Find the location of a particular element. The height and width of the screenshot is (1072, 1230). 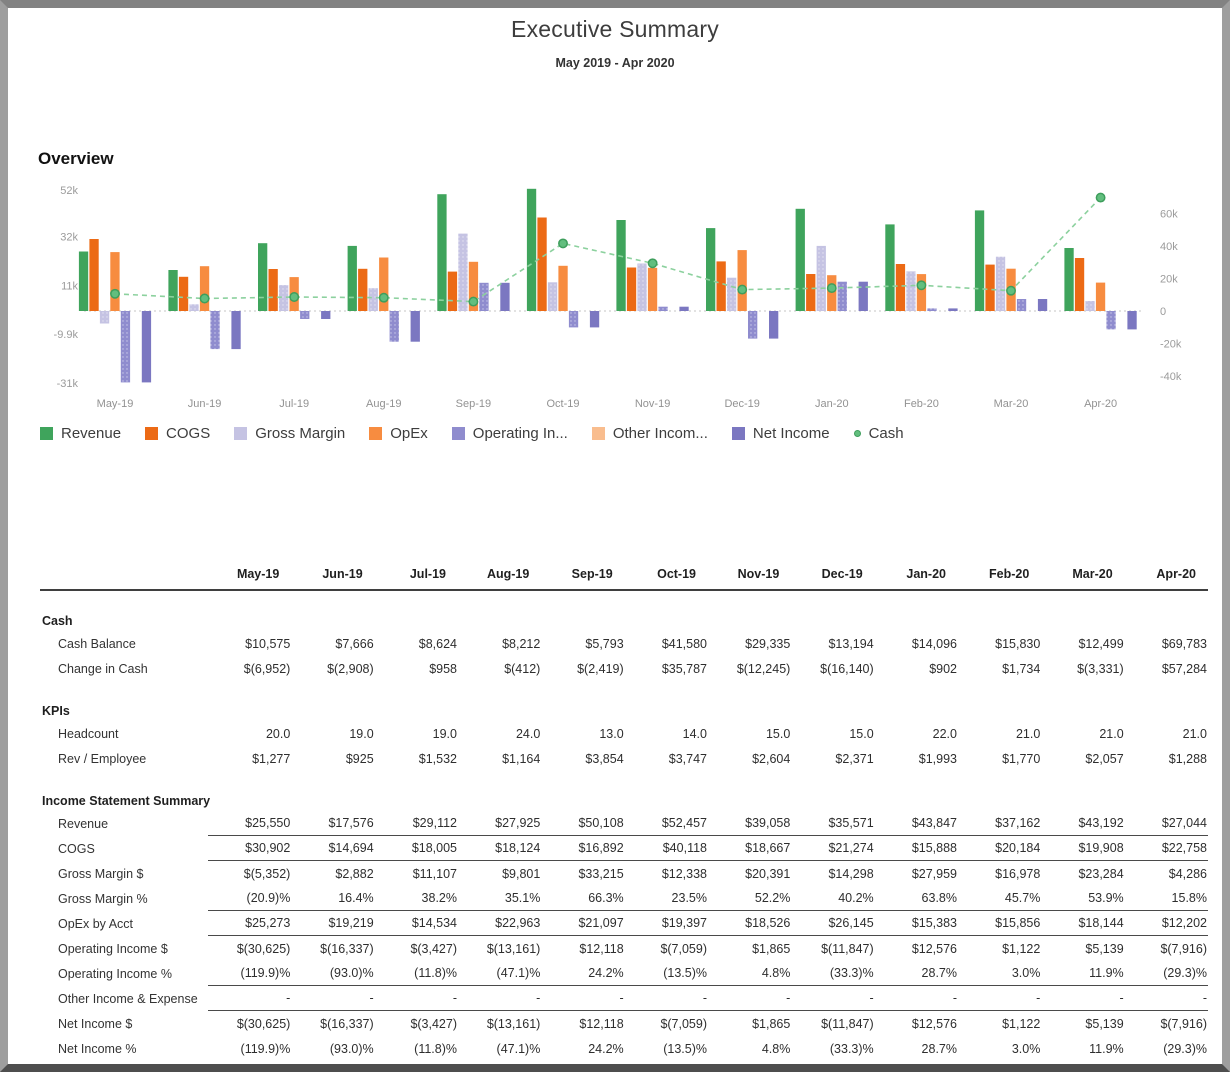

legend-item-gross-margin: Gross Margin is located at coordinates (289, 433).